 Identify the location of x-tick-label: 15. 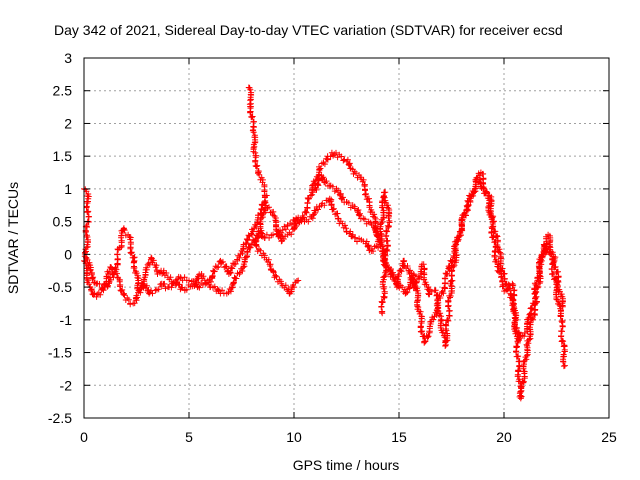
(399, 437).